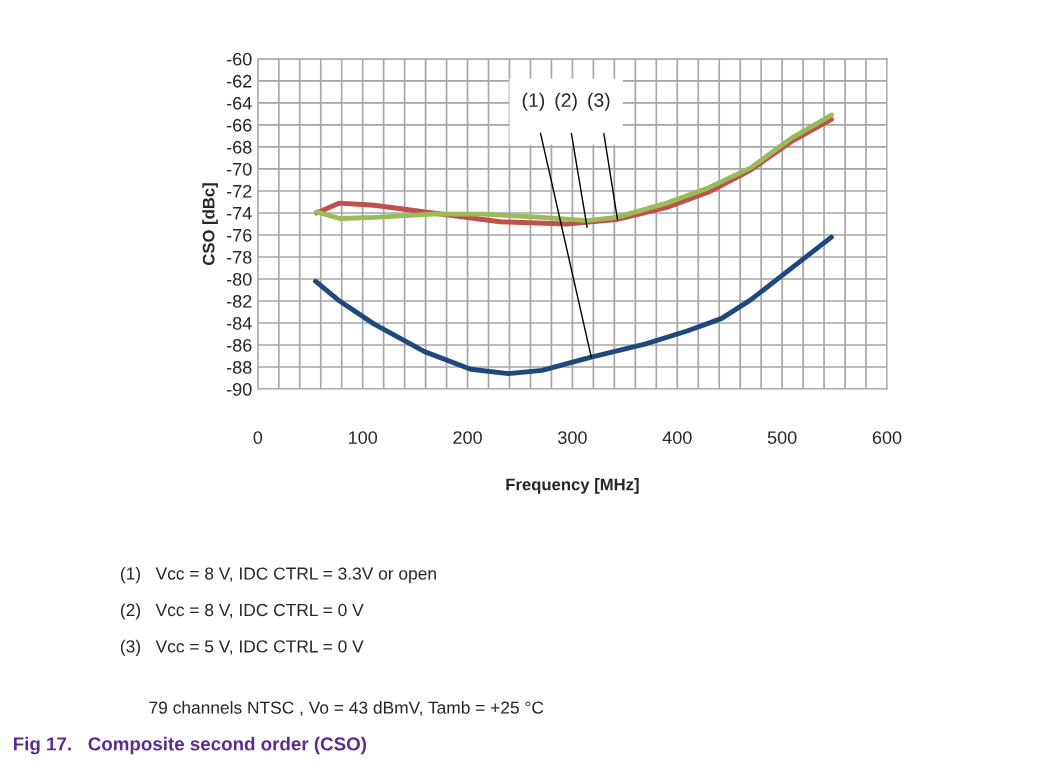 Image resolution: width=1061 pixels, height=775 pixels. Describe the element at coordinates (239, 125) in the screenshot. I see `y-tick-label: -66` at that location.